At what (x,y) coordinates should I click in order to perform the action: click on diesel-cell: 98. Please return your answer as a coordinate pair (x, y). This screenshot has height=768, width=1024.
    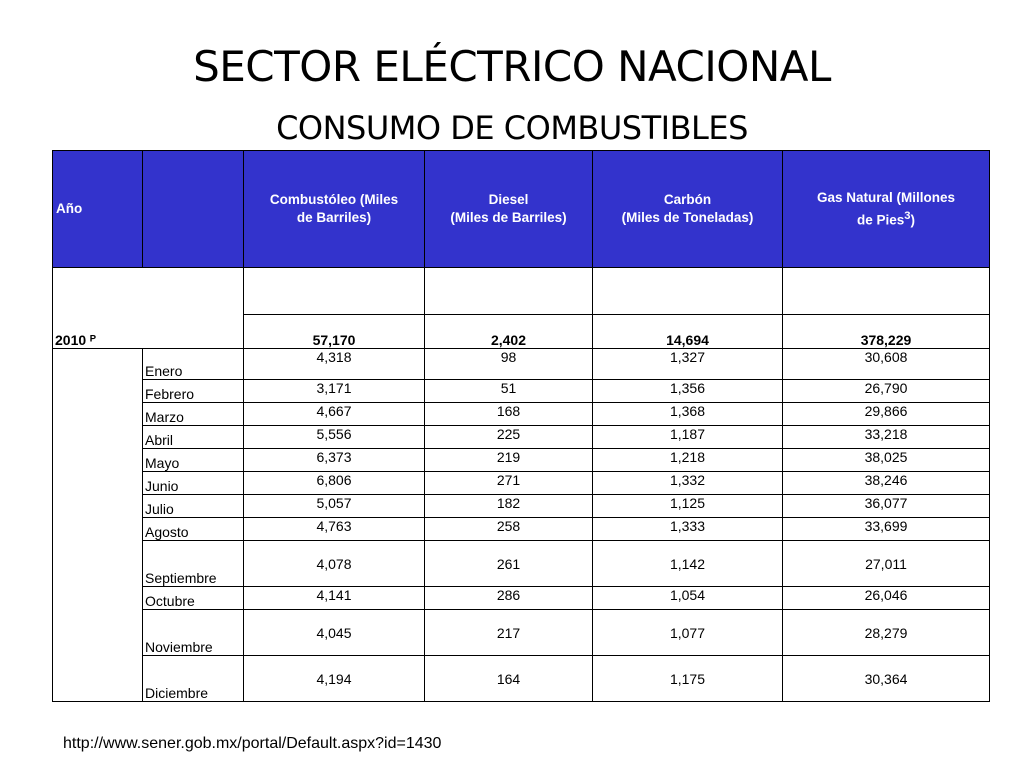
    Looking at the image, I should click on (508, 364).